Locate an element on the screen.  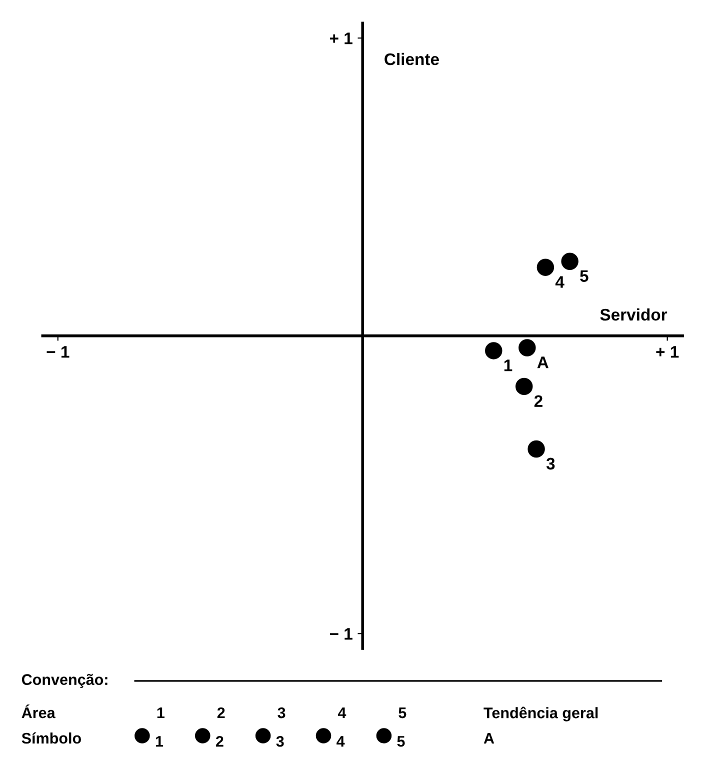
legend-label: 5 is located at coordinates (401, 741).